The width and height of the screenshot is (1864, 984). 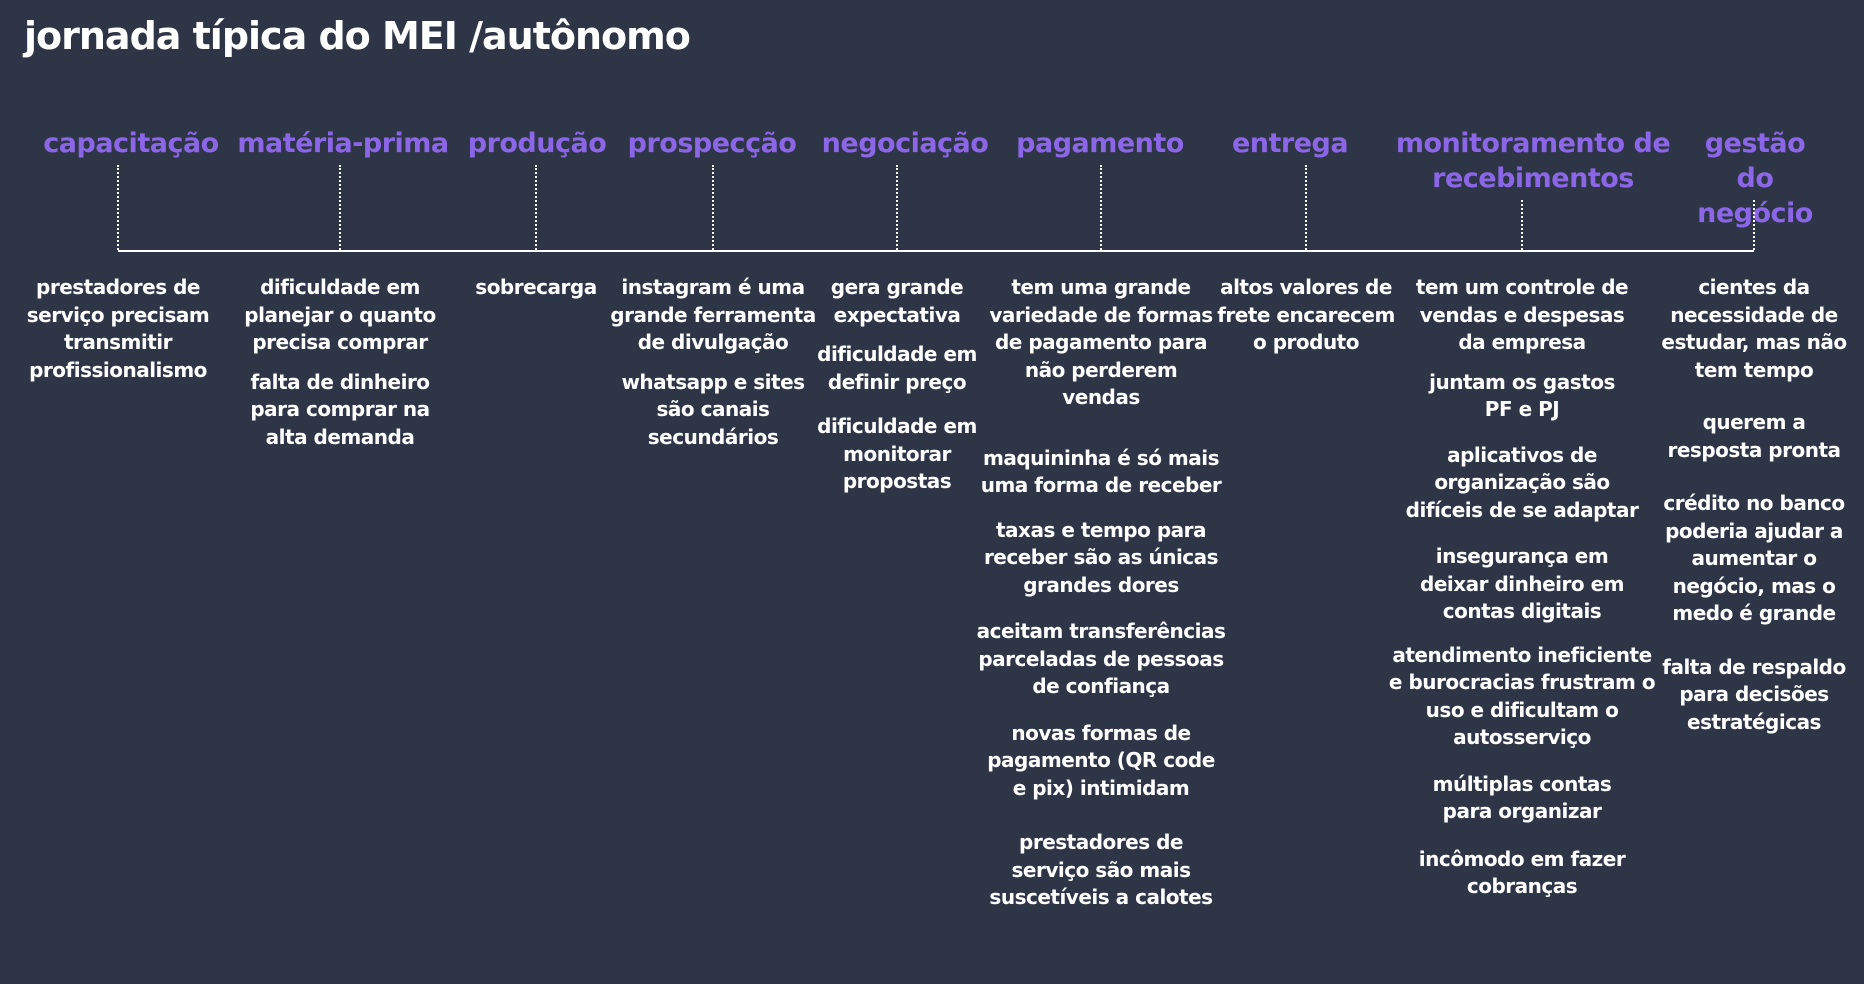 I want to click on note-line: frete encarecem, so click(x=1306, y=314).